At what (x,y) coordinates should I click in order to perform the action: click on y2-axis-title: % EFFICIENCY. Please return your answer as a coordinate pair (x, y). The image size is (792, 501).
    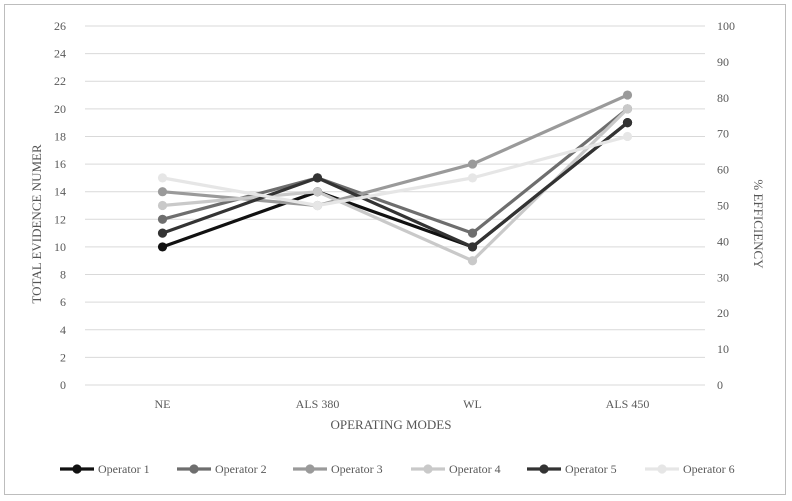
    Looking at the image, I should click on (758, 224).